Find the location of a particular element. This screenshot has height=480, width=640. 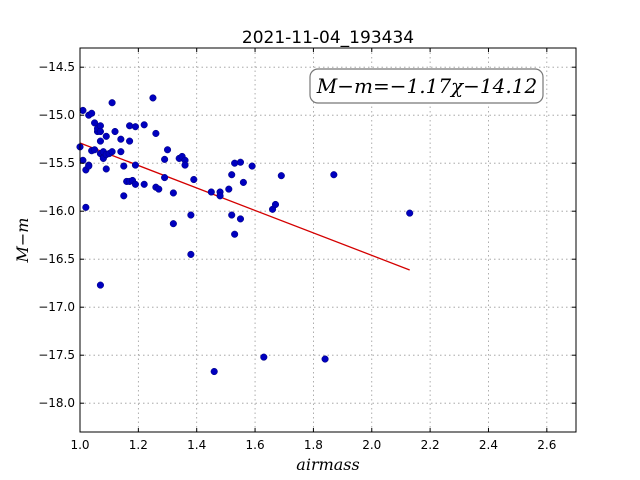

y-tick-label: −15.0 is located at coordinates (56, 115).